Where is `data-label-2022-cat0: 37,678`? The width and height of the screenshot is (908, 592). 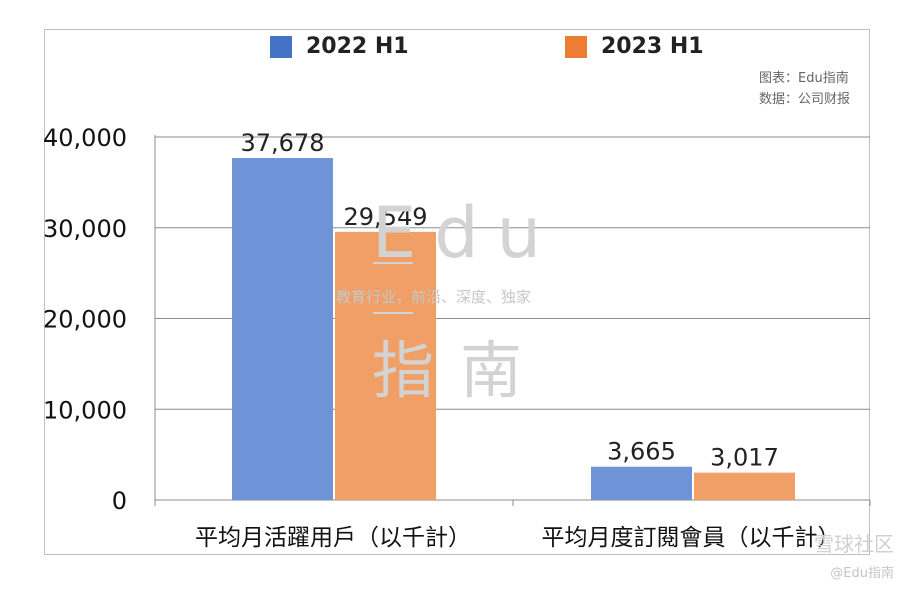 data-label-2022-cat0: 37,678 is located at coordinates (283, 143).